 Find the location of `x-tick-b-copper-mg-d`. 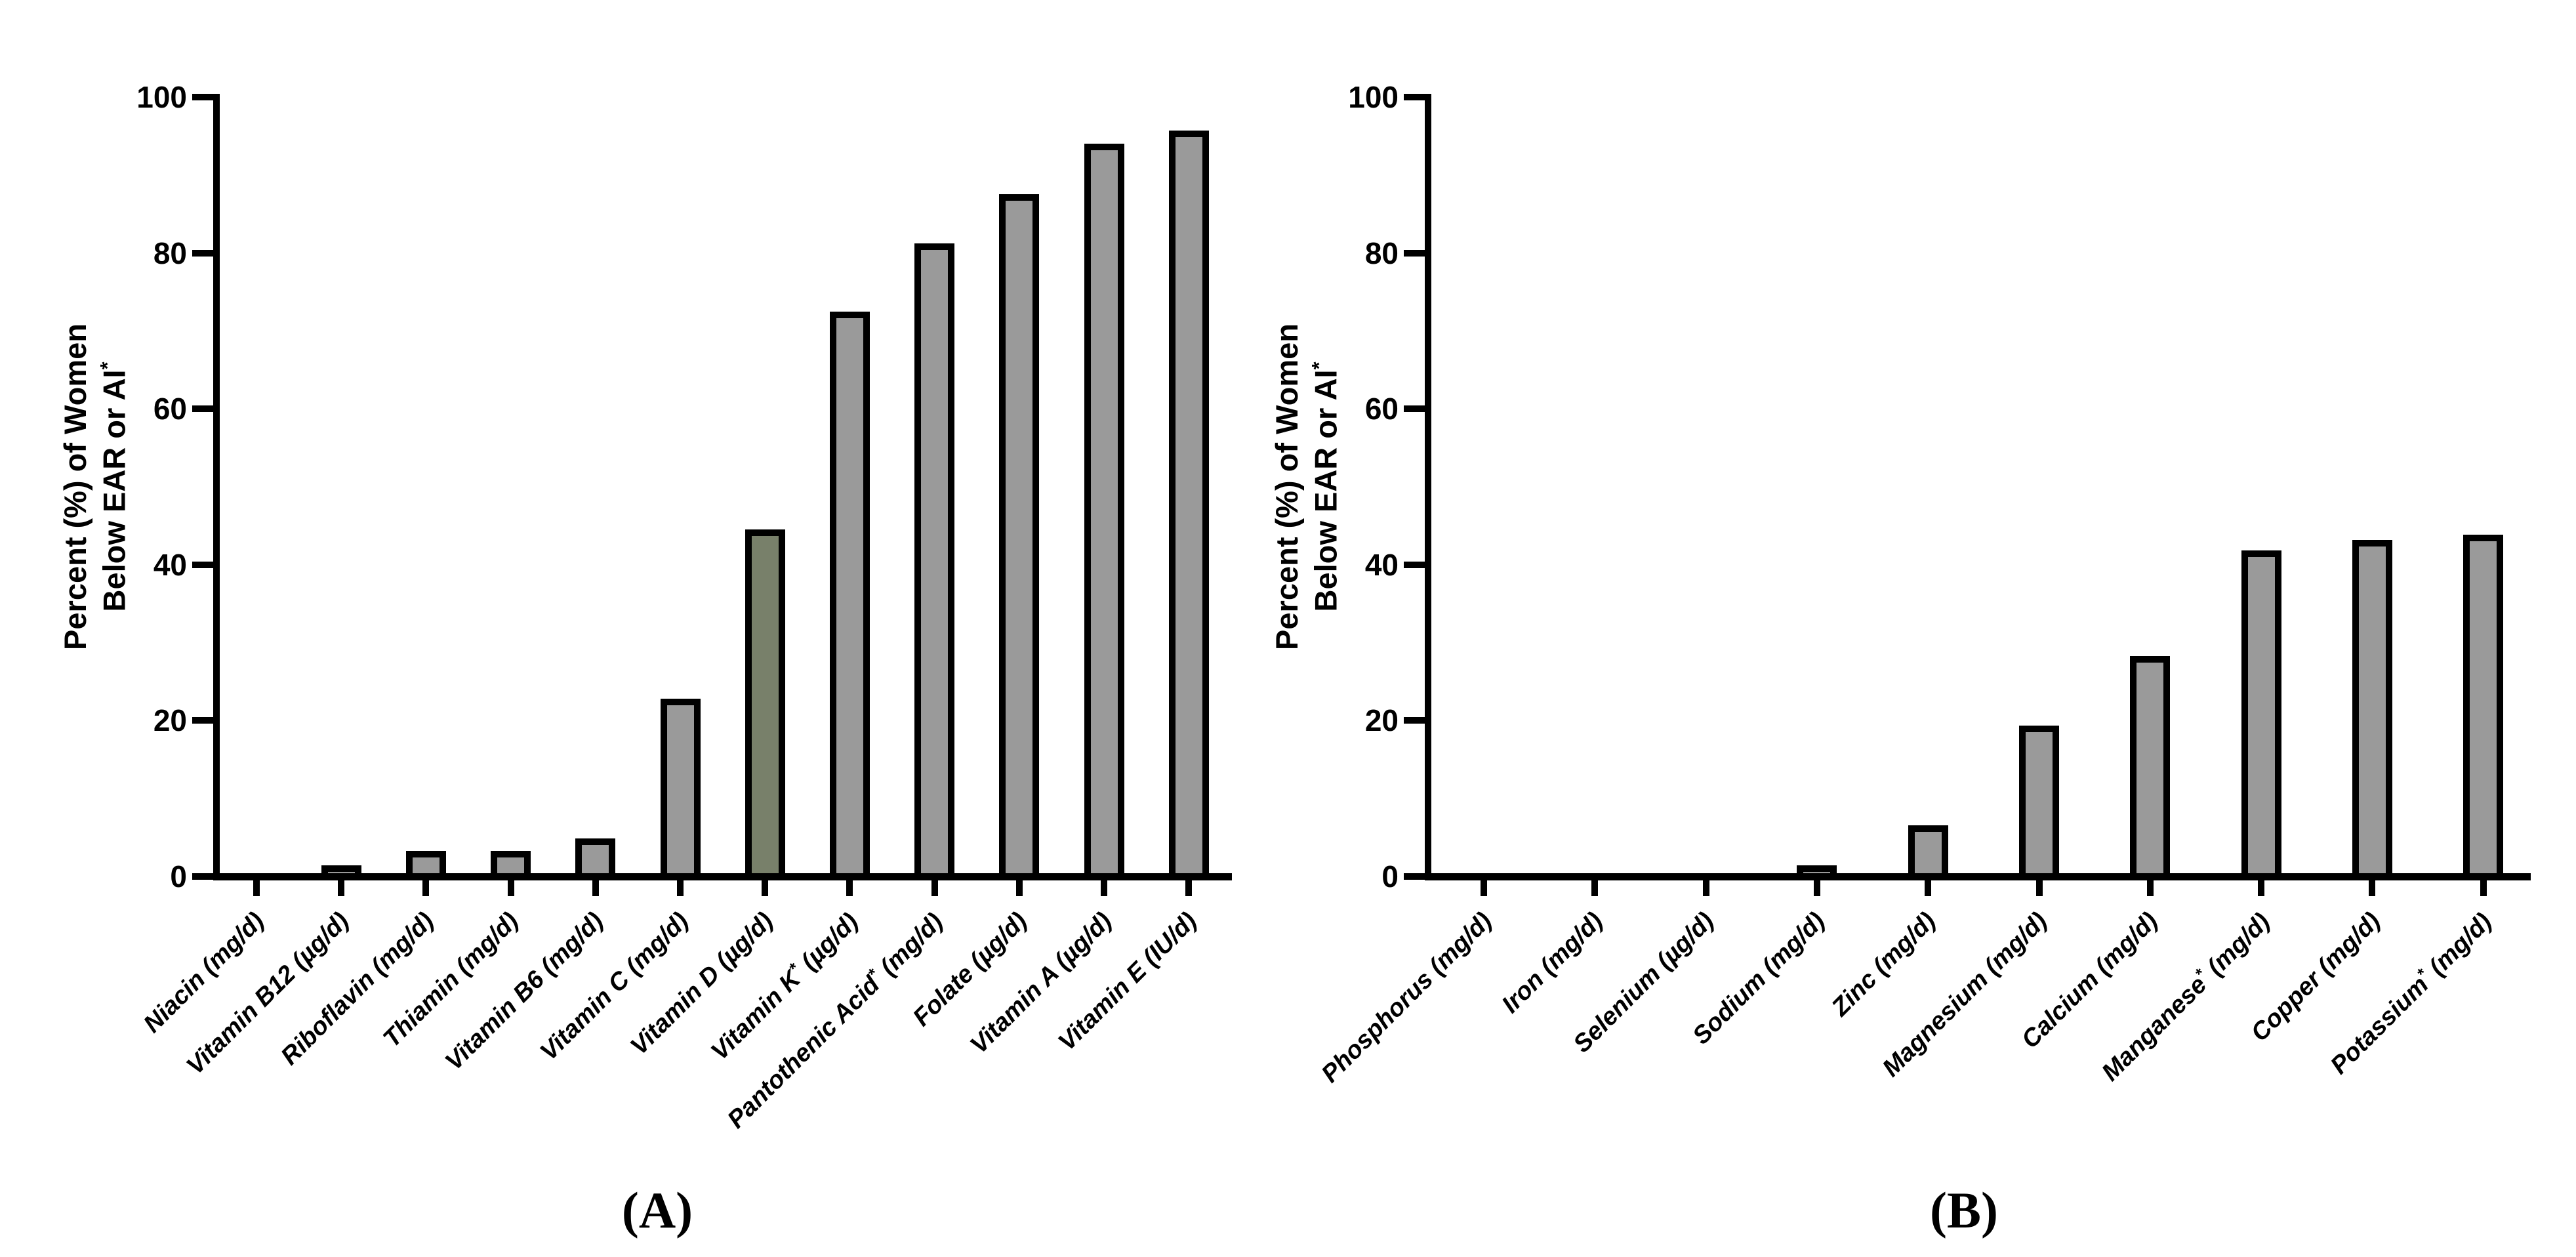

x-tick-b-copper-mg-d is located at coordinates (2372, 886).